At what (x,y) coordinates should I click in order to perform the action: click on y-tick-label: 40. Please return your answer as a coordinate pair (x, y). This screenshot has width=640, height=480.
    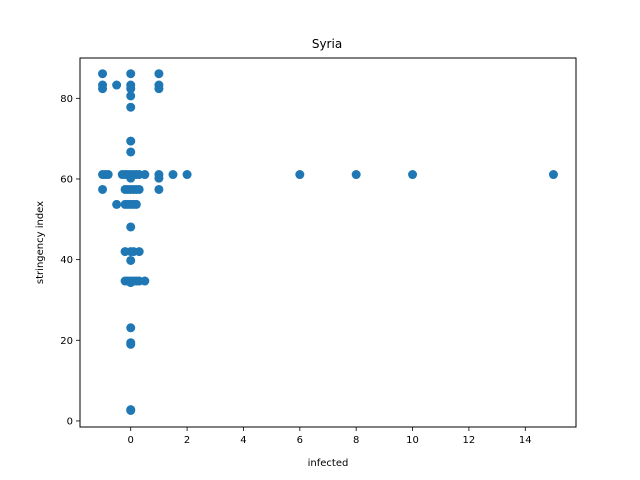
    Looking at the image, I should click on (66, 260).